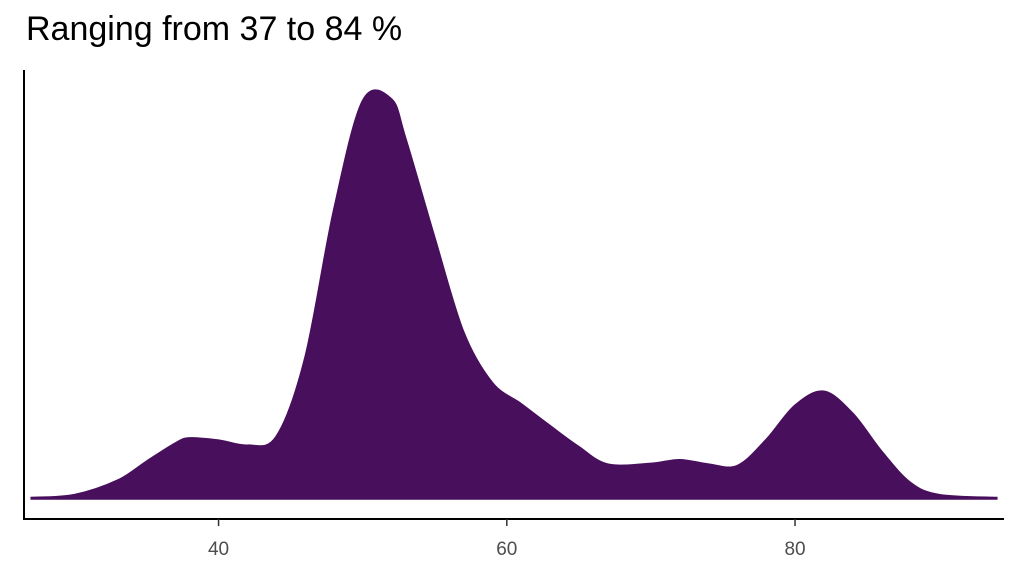  I want to click on x-axis-ticks: 40 60 80, so click(507, 539).